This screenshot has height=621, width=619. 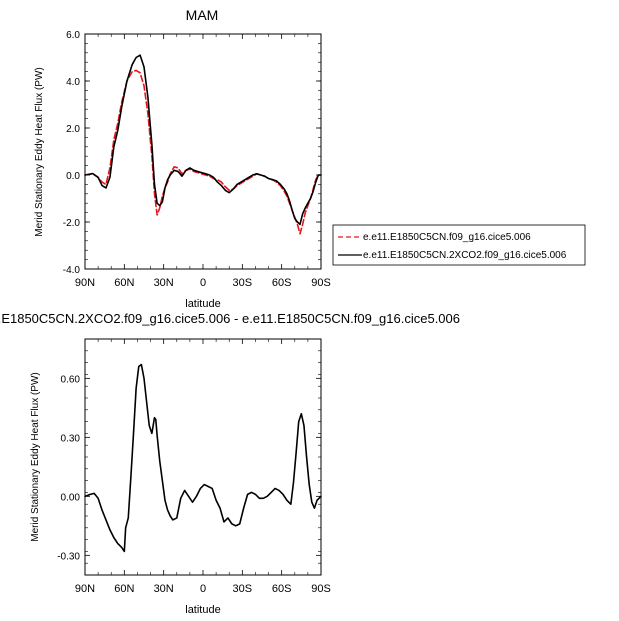 What do you see at coordinates (71, 497) in the screenshot?
I see `y-tick-label: 0.00` at bounding box center [71, 497].